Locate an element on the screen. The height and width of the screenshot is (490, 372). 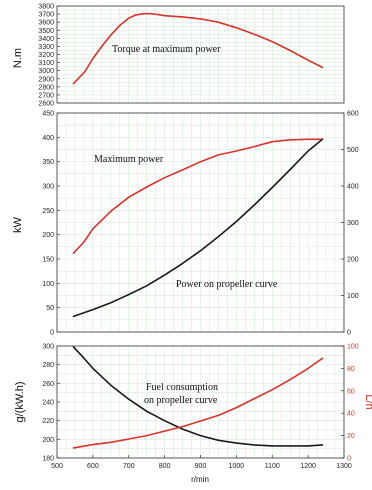
torque-y-tick-label: 3500 is located at coordinates (46, 31).